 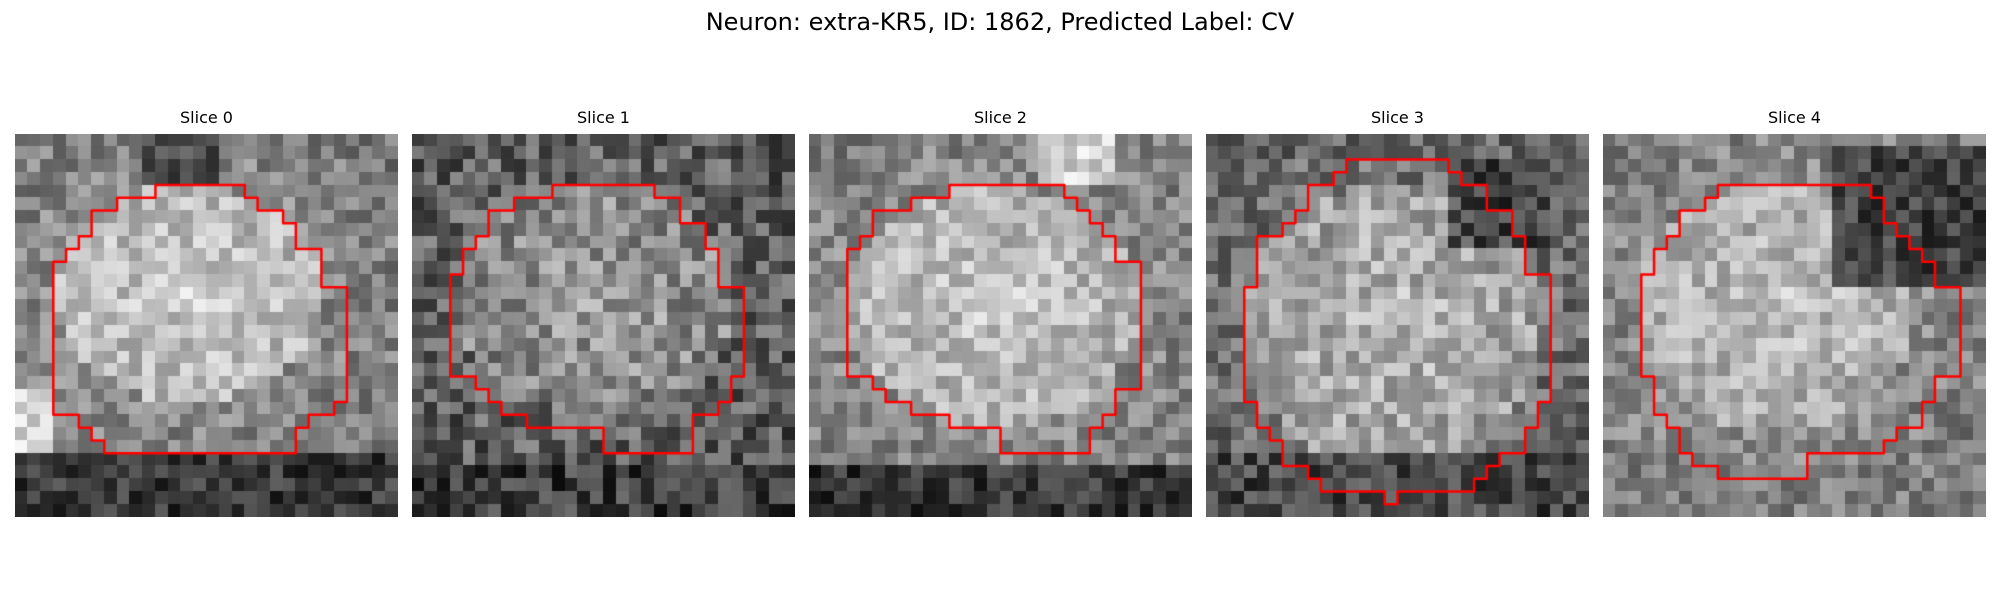 What do you see at coordinates (206, 117) in the screenshot?
I see `slice-title: Slice 0` at bounding box center [206, 117].